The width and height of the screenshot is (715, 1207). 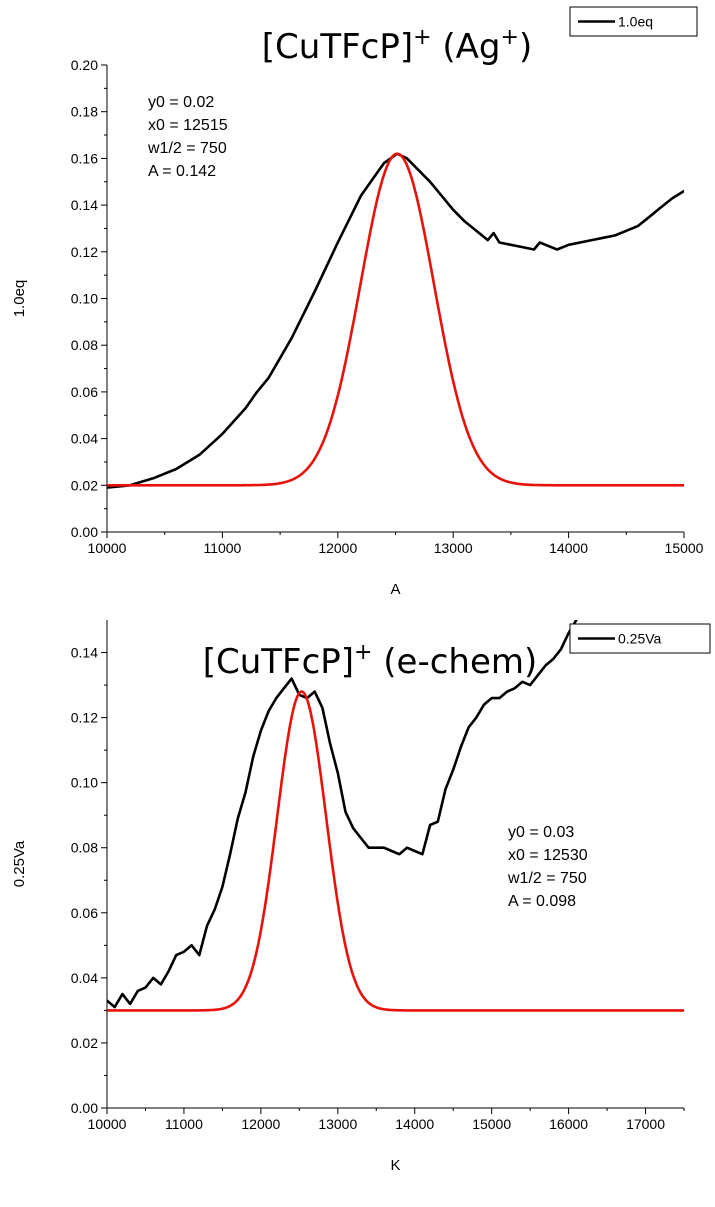 I want to click on x-axis-label: K, so click(x=395, y=1165).